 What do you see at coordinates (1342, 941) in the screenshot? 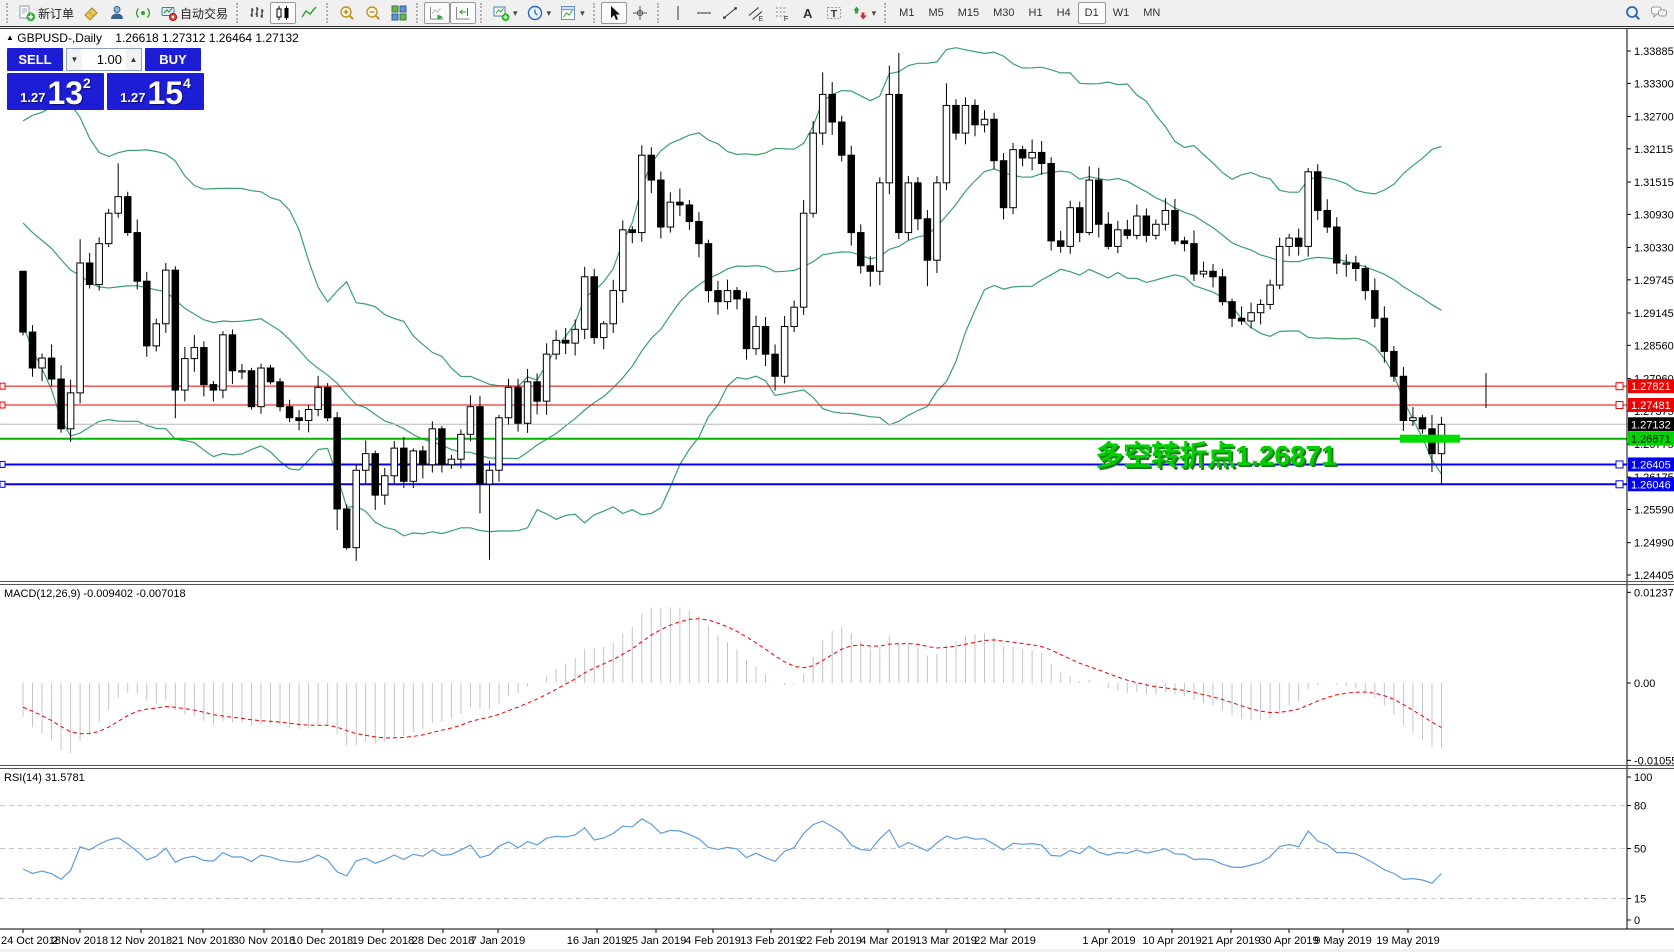
I see `date-tick-label: 9 May 2019` at bounding box center [1342, 941].